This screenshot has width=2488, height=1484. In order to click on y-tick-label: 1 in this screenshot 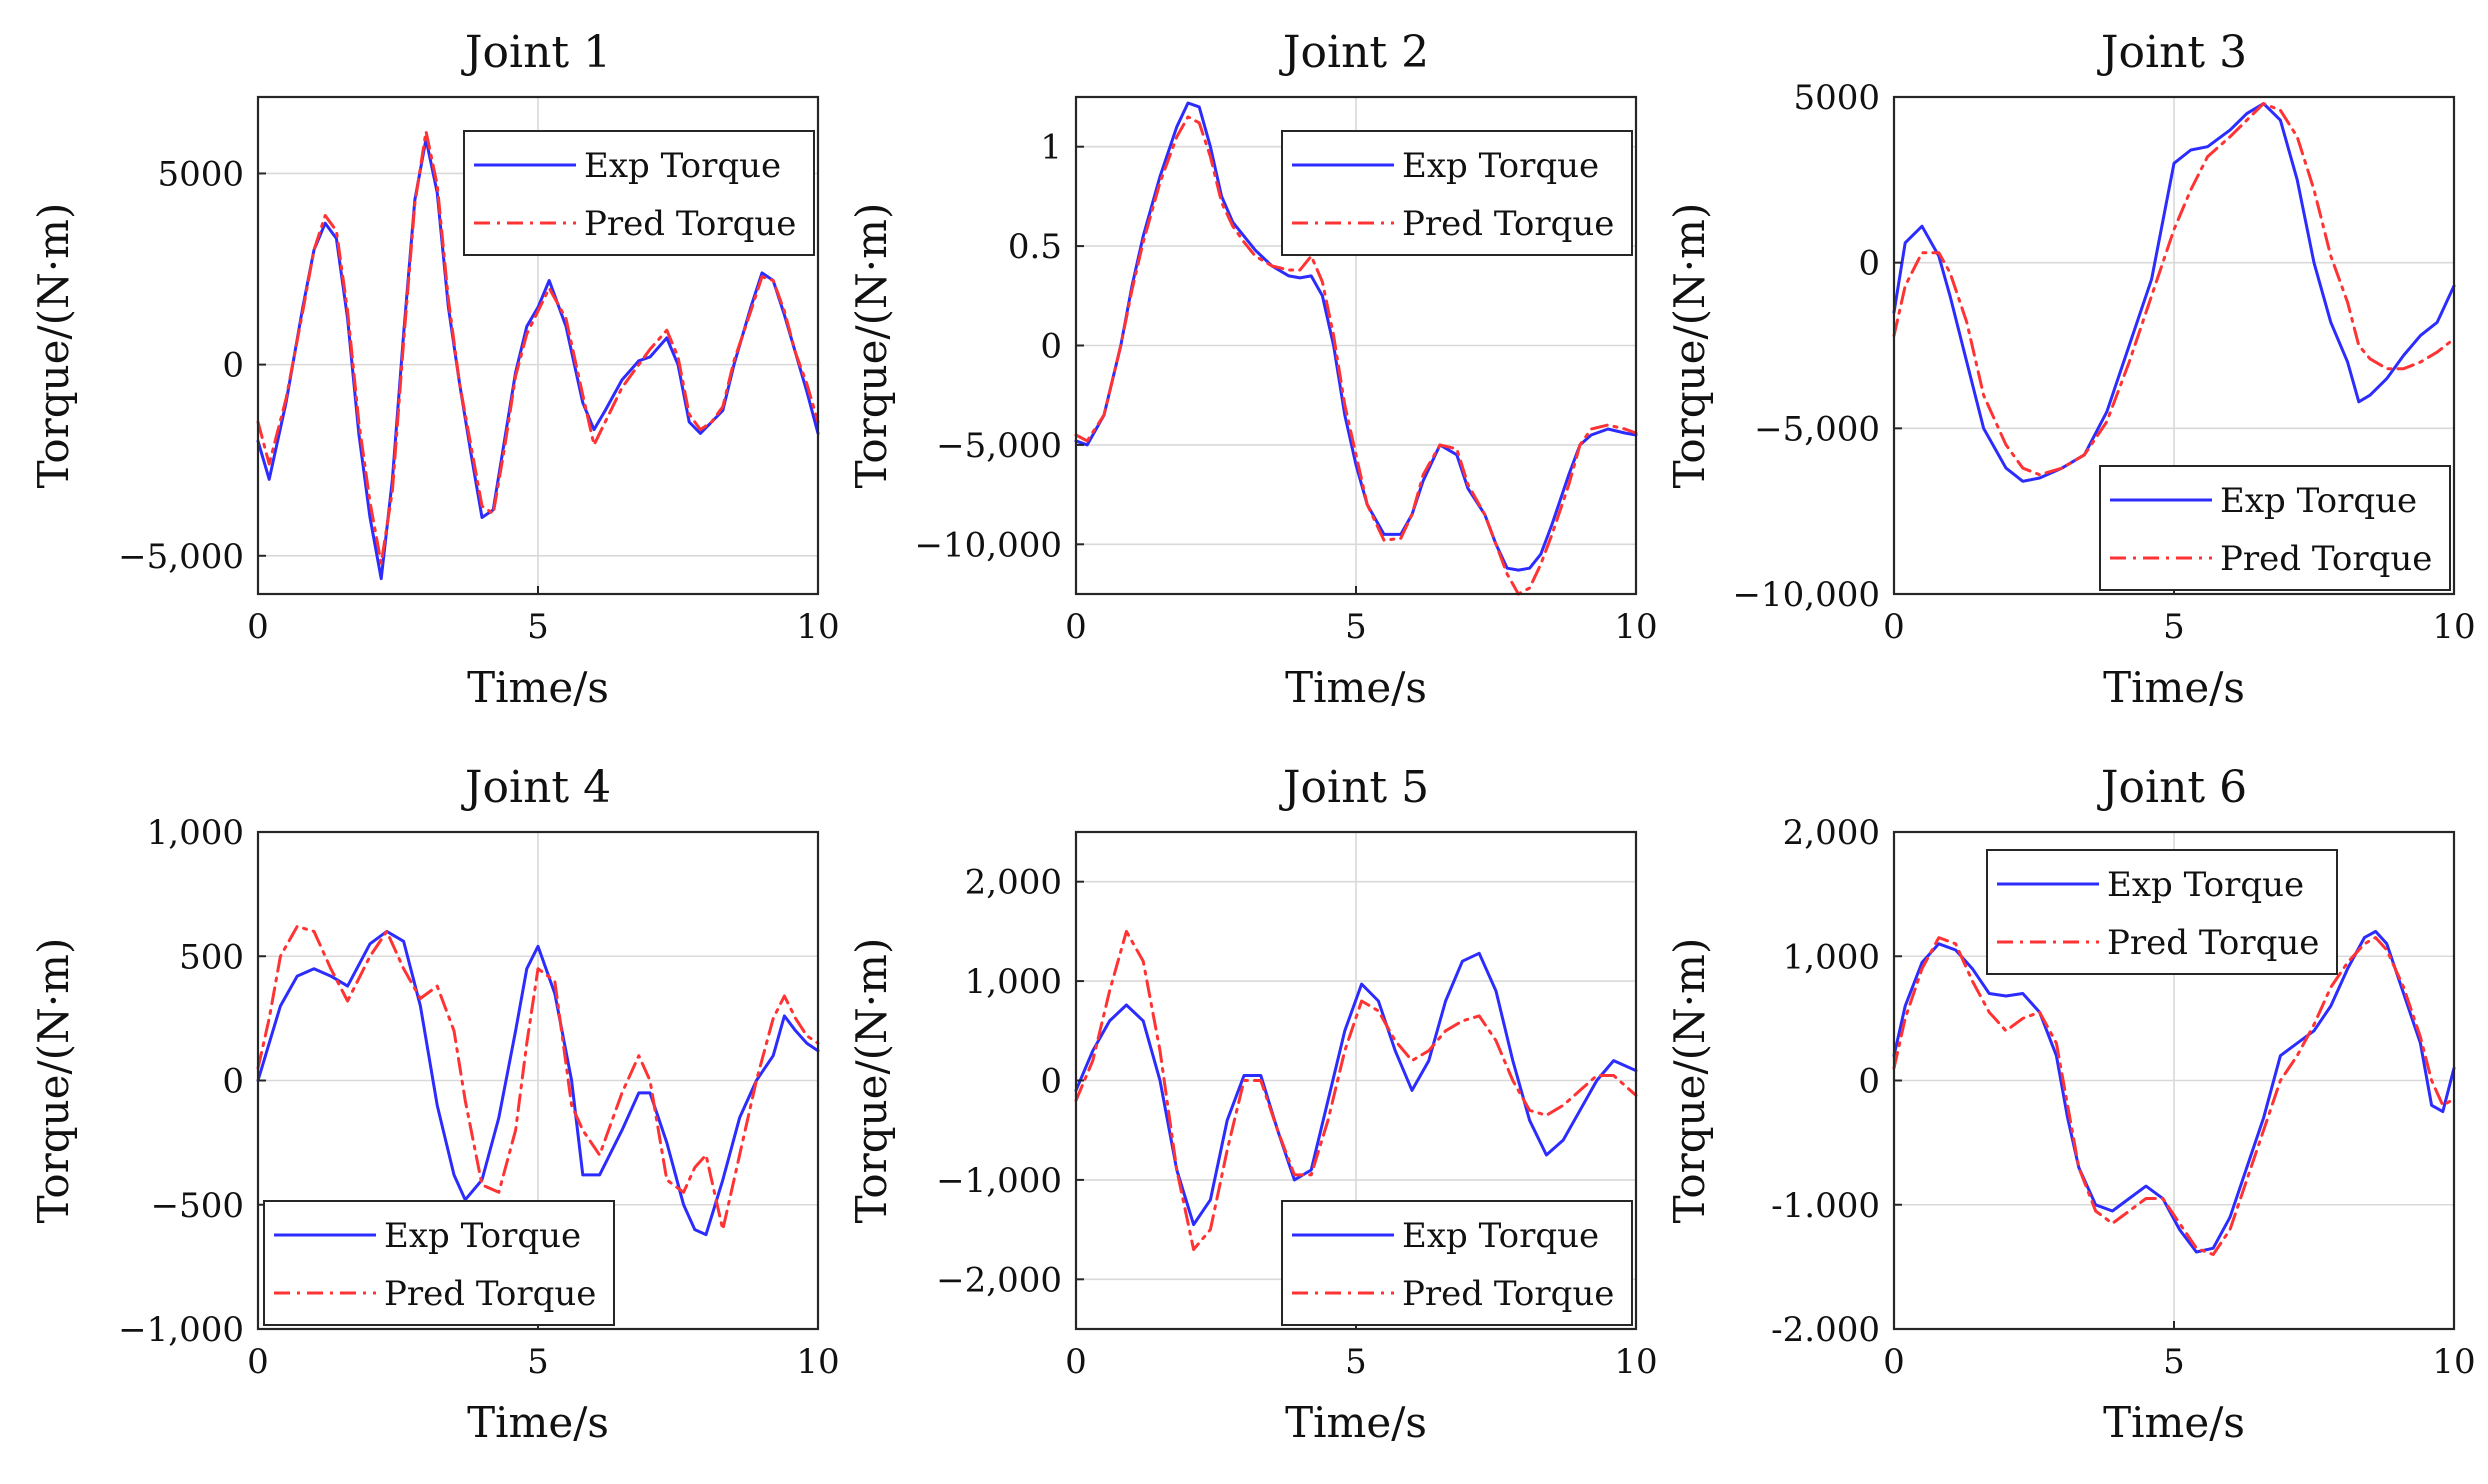, I will do `click(1051, 148)`.